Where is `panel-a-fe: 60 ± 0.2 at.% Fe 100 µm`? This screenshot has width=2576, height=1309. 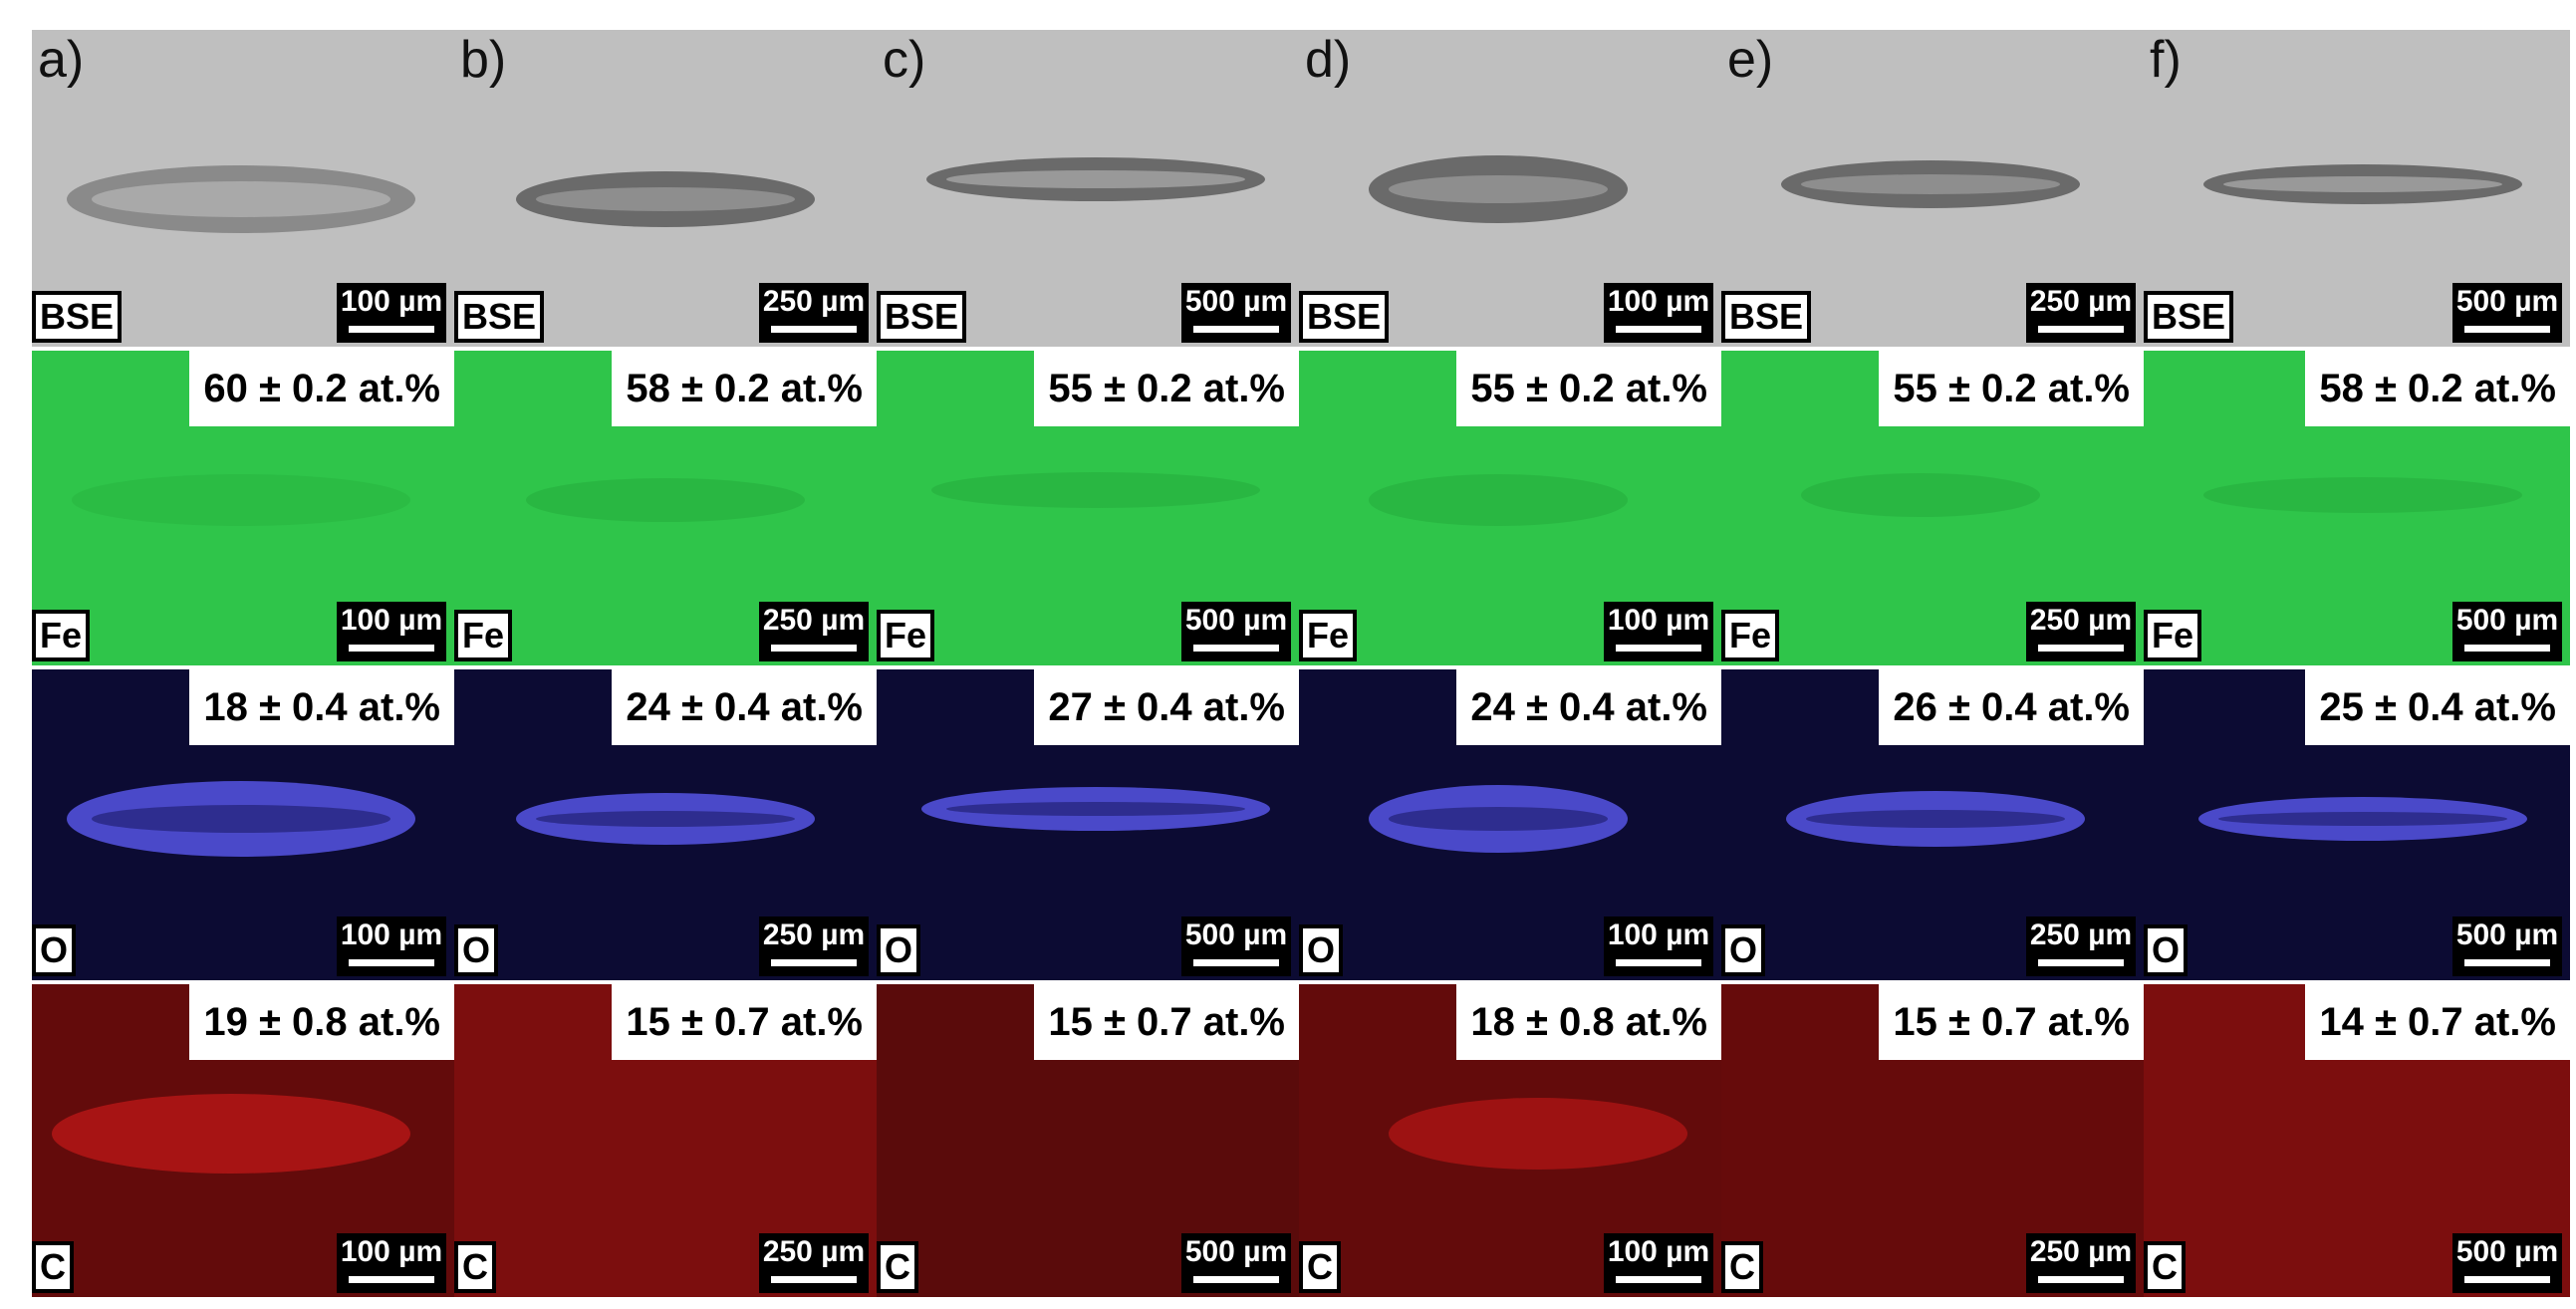 panel-a-fe: 60 ± 0.2 at.% Fe 100 µm is located at coordinates (243, 508).